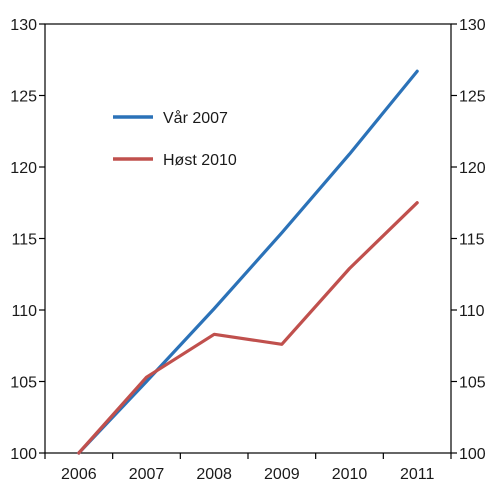  What do you see at coordinates (24, 311) in the screenshot?
I see `y-tick-label-left: 110` at bounding box center [24, 311].